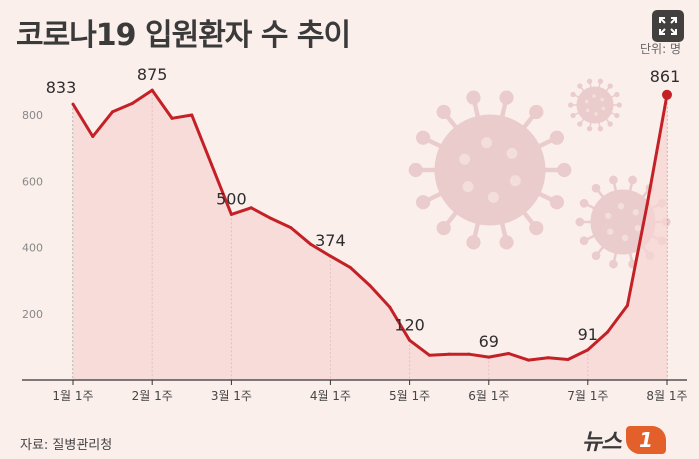 The height and width of the screenshot is (459, 699). I want to click on data-label: 91, so click(588, 334).